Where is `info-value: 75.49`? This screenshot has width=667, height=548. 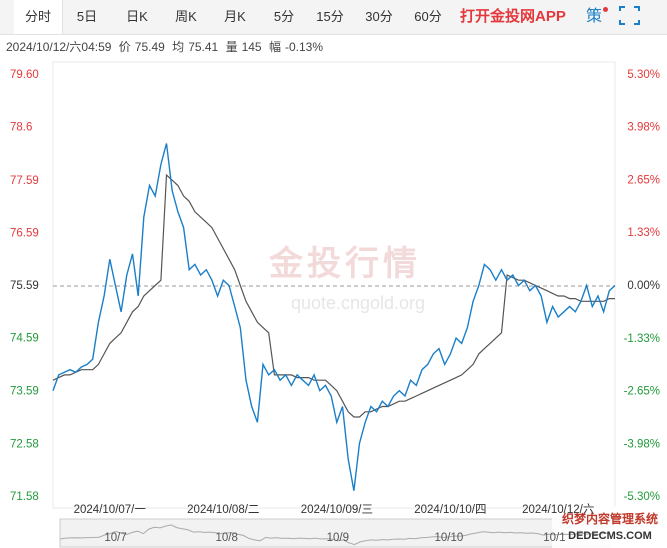 info-value: 75.49 is located at coordinates (149, 47).